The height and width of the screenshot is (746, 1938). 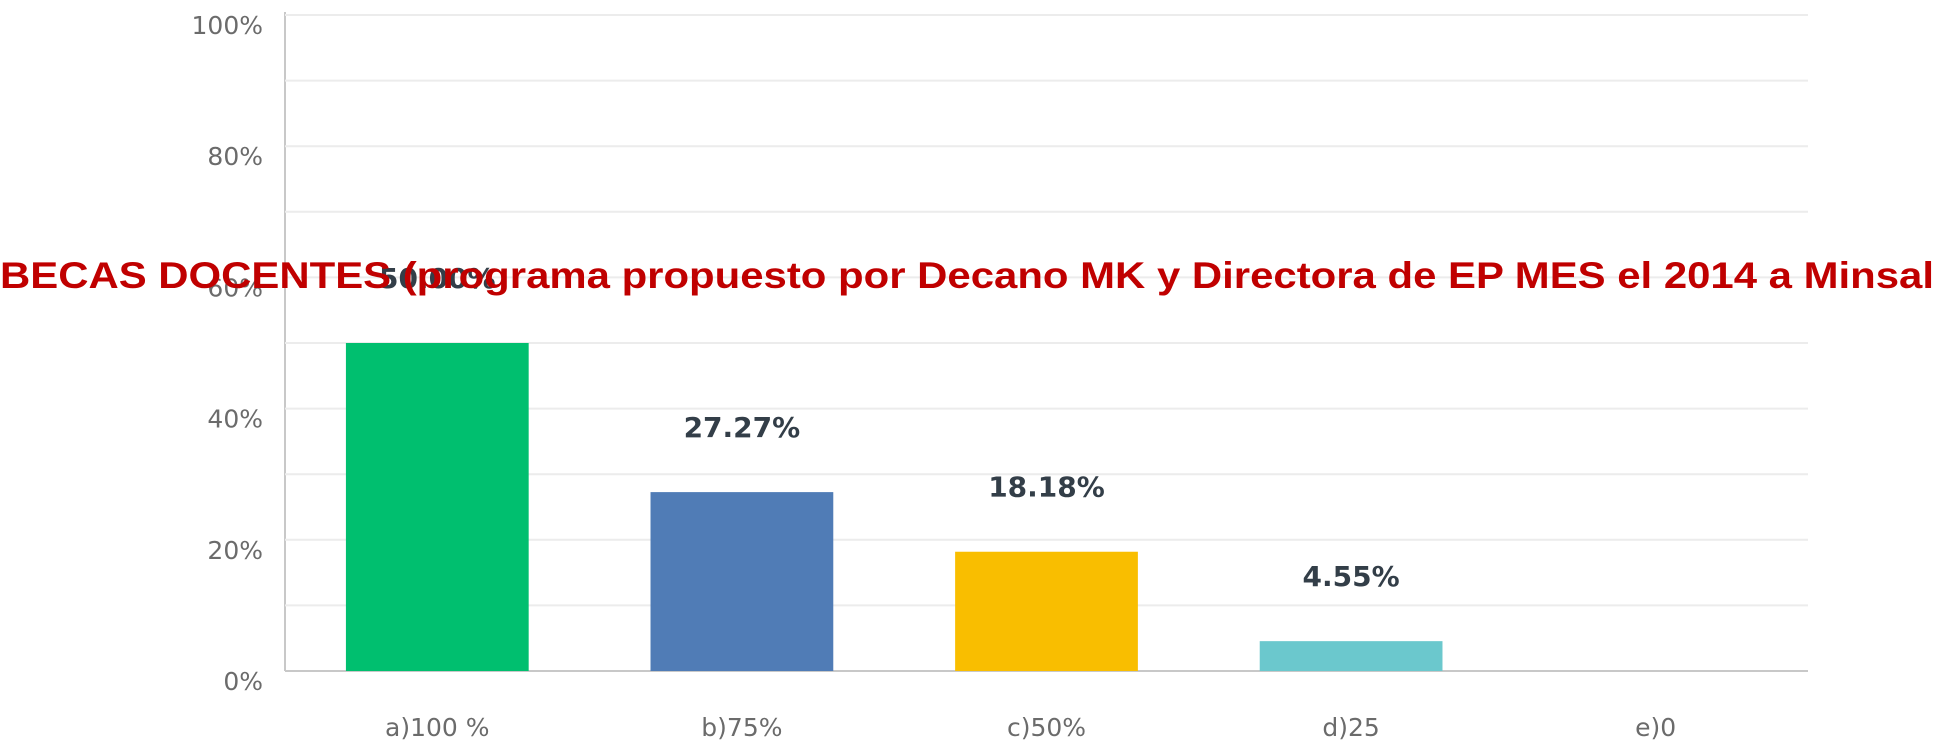 I want to click on x-tick-label: d)25, so click(x=1350, y=727).